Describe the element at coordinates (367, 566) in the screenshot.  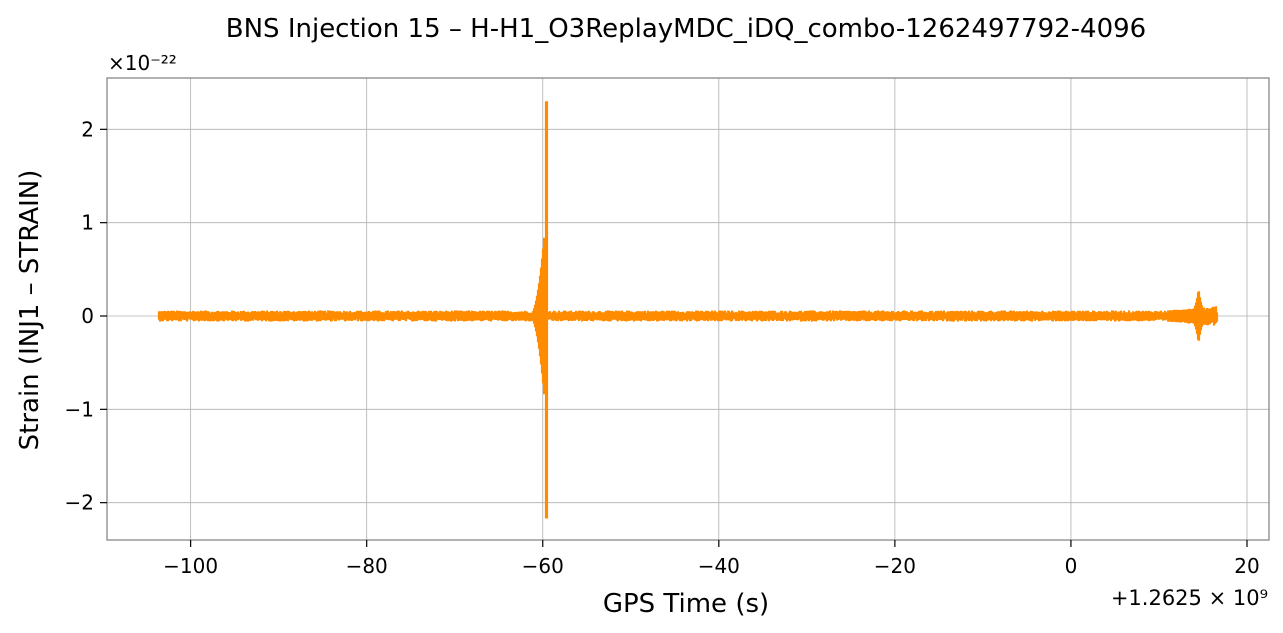
I see `x-tick-label: −80` at that location.